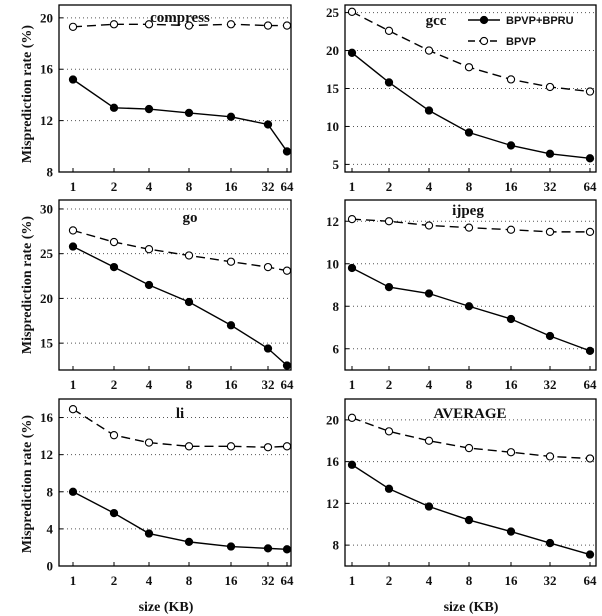 This screenshot has width=602, height=616. I want to click on y-tick-label: 6, so click(336, 348).